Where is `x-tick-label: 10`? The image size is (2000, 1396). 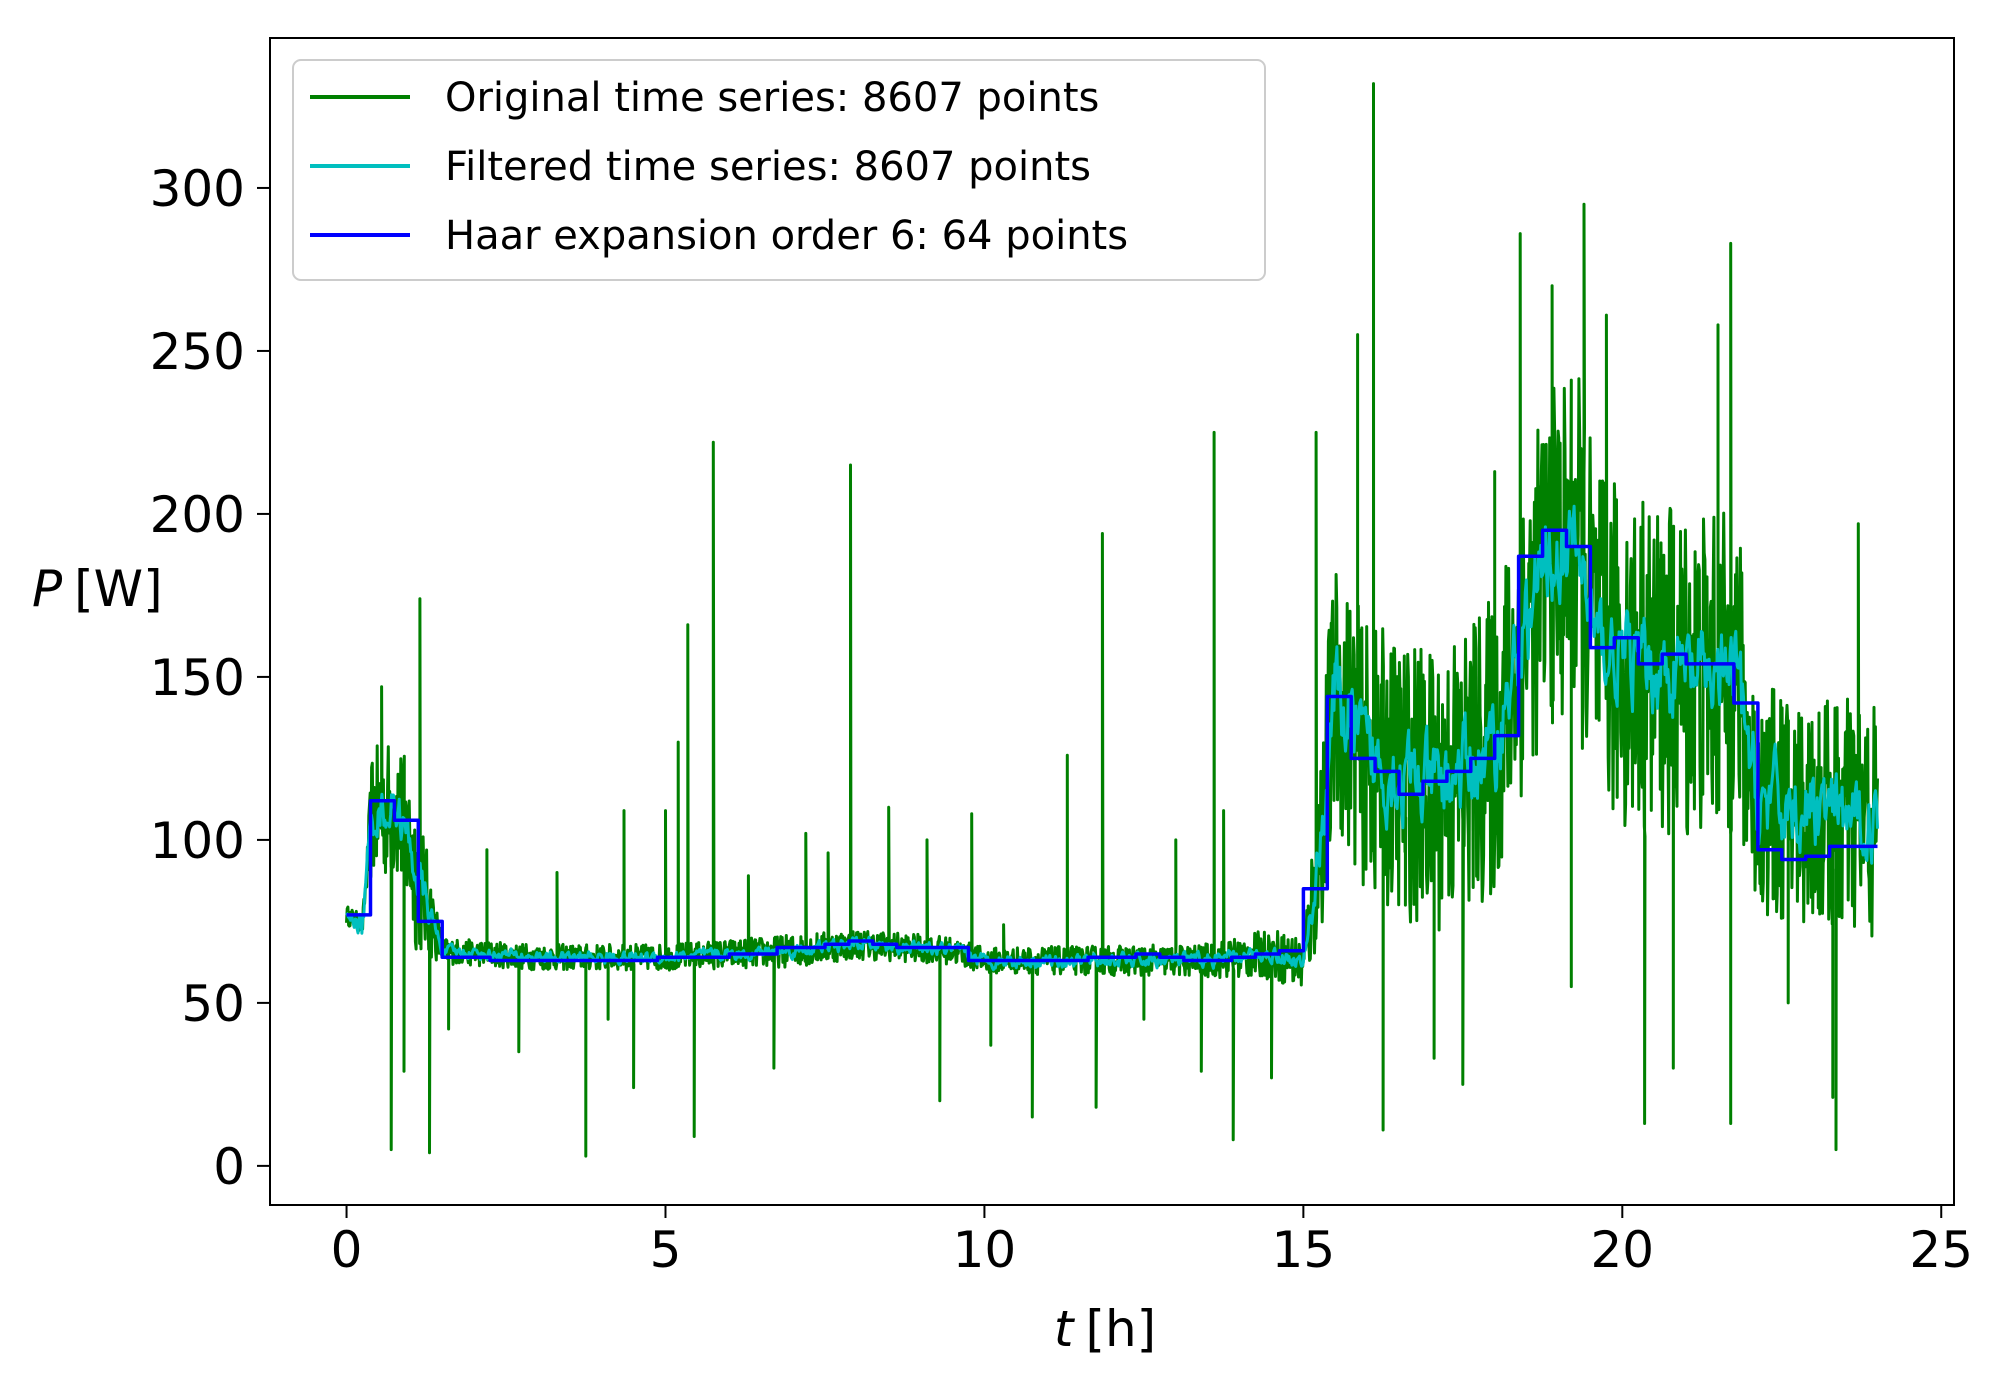 x-tick-label: 10 is located at coordinates (985, 1250).